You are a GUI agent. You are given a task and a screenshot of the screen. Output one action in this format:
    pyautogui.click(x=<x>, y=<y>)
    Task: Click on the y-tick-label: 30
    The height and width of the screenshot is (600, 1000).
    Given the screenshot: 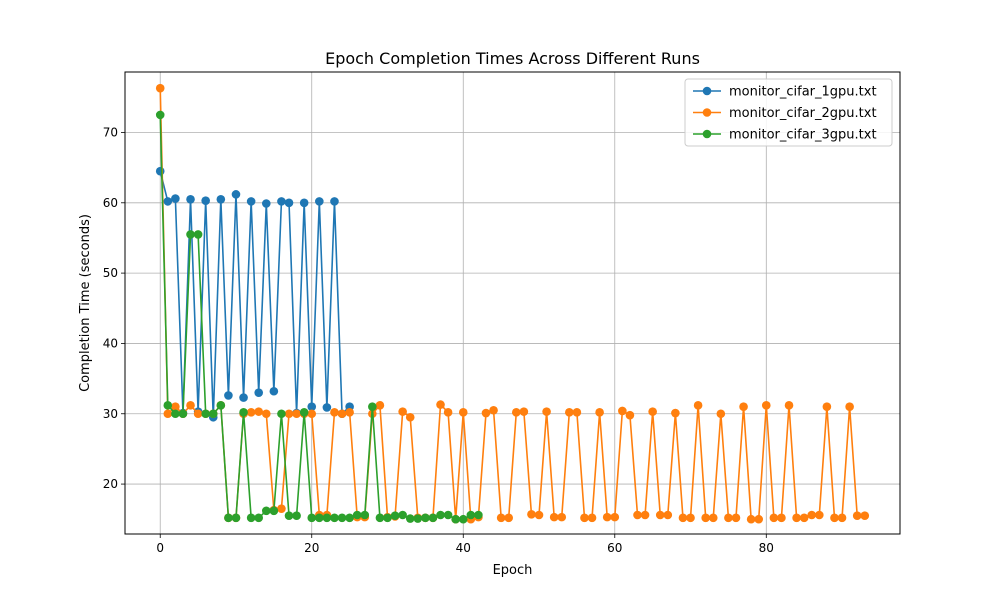 What is the action you would take?
    pyautogui.click(x=110, y=414)
    